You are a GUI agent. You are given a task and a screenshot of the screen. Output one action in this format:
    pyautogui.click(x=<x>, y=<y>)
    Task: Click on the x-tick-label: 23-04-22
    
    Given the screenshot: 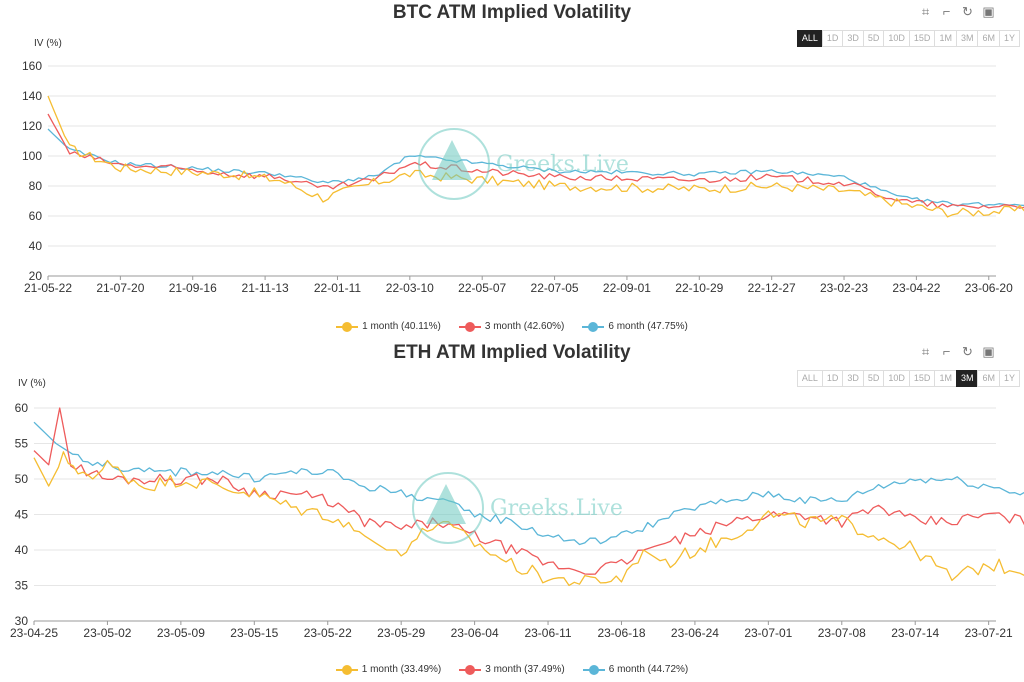 What is the action you would take?
    pyautogui.click(x=916, y=288)
    